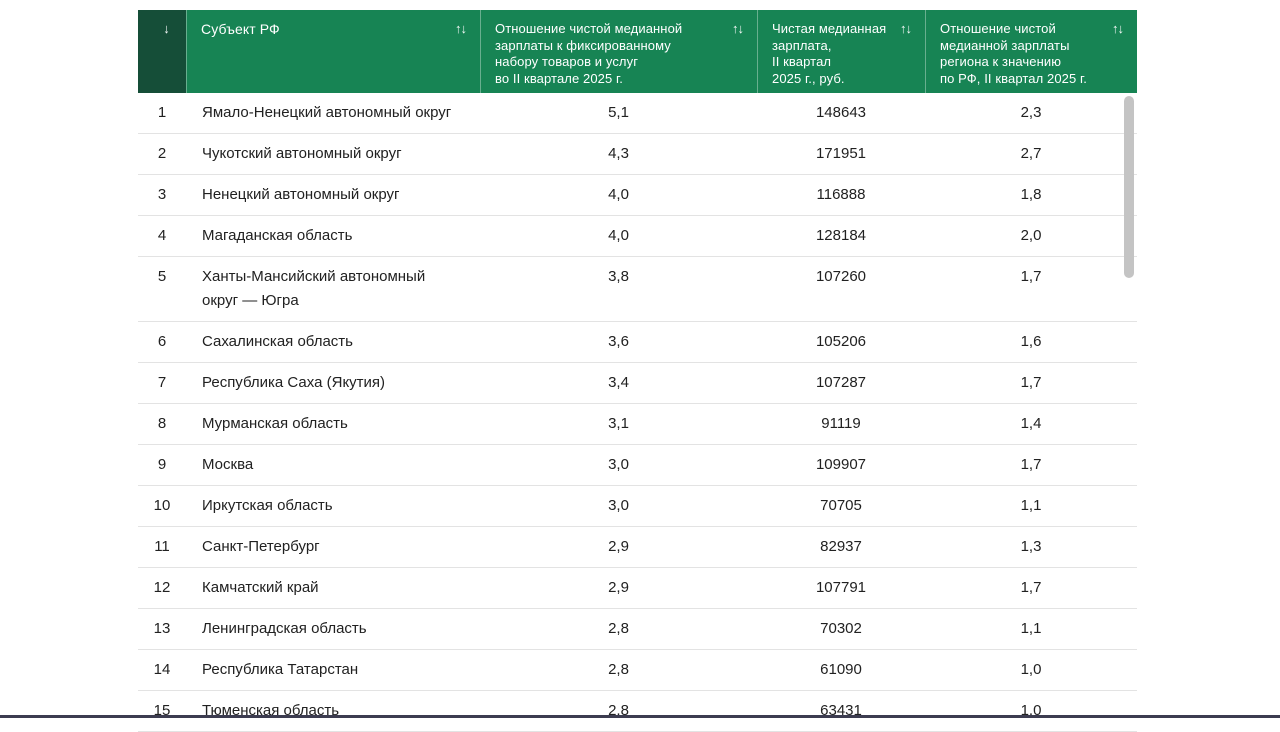 This screenshot has height=732, width=1280. I want to click on rank-cell: 4, so click(162, 236).